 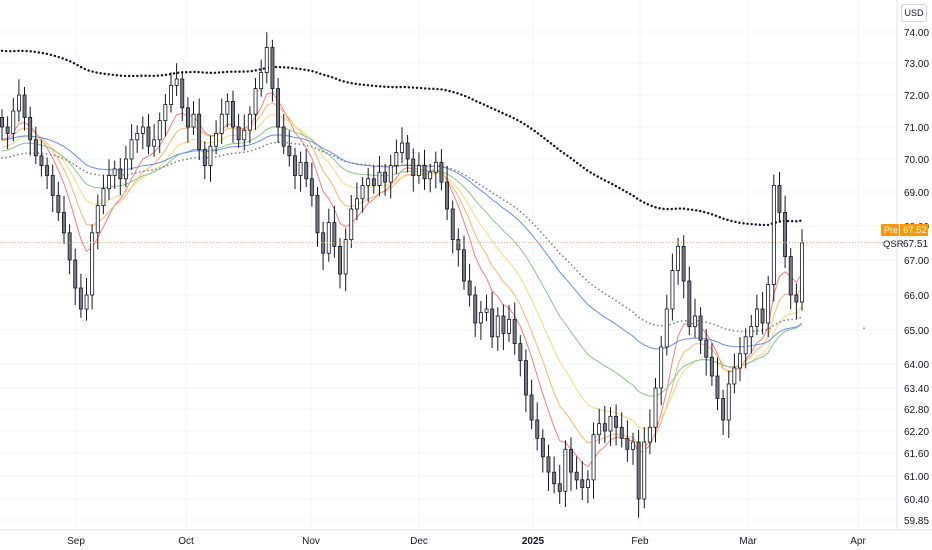 What do you see at coordinates (916, 389) in the screenshot?
I see `y-tick-label: 63.40` at bounding box center [916, 389].